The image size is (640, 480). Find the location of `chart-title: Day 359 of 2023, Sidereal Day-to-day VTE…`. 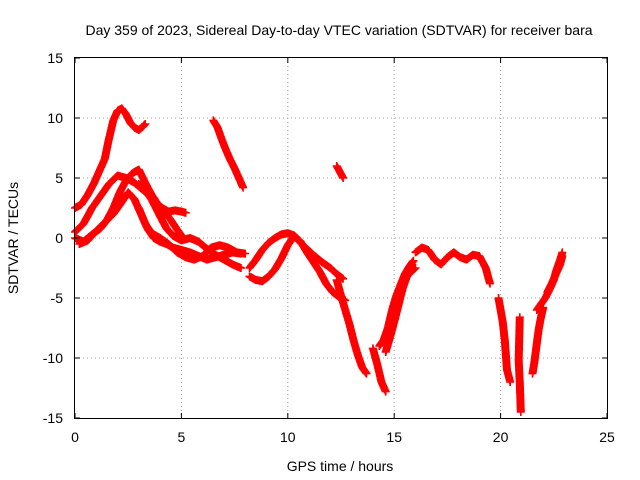

chart-title: Day 359 of 2023, Sidereal Day-to-day VTE… is located at coordinates (338, 30).